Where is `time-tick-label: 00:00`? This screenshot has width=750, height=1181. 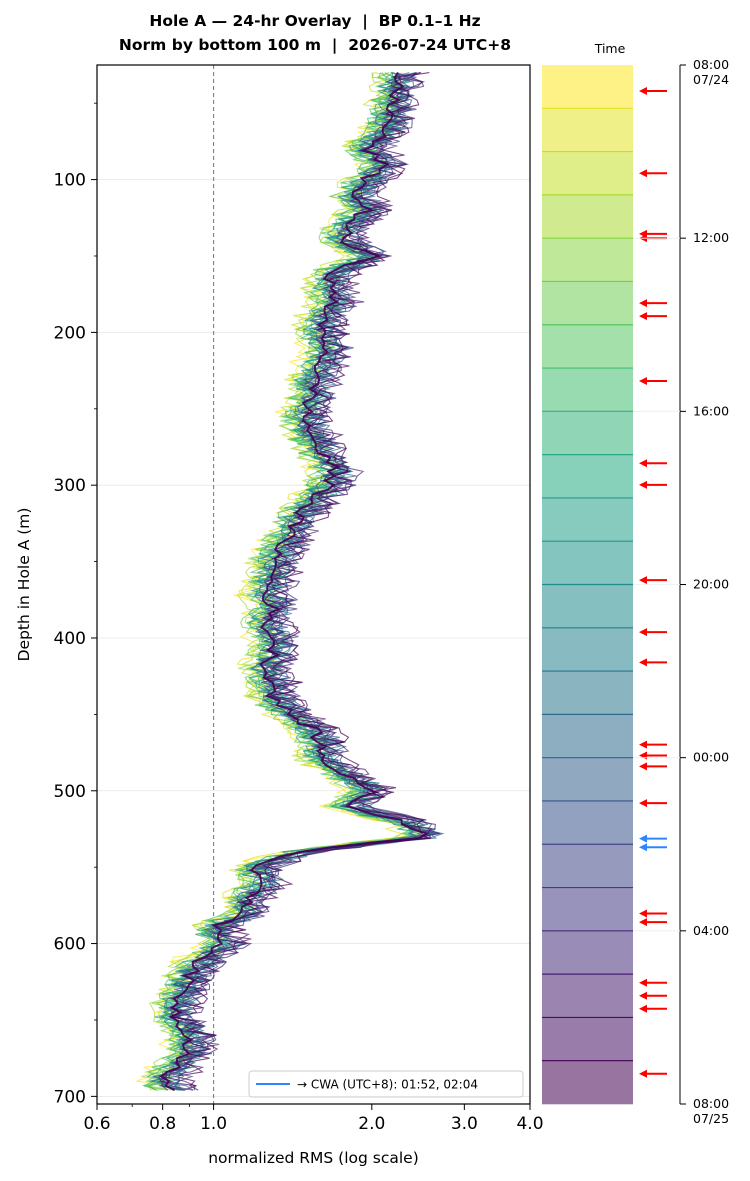 time-tick-label: 00:00 is located at coordinates (711, 757).